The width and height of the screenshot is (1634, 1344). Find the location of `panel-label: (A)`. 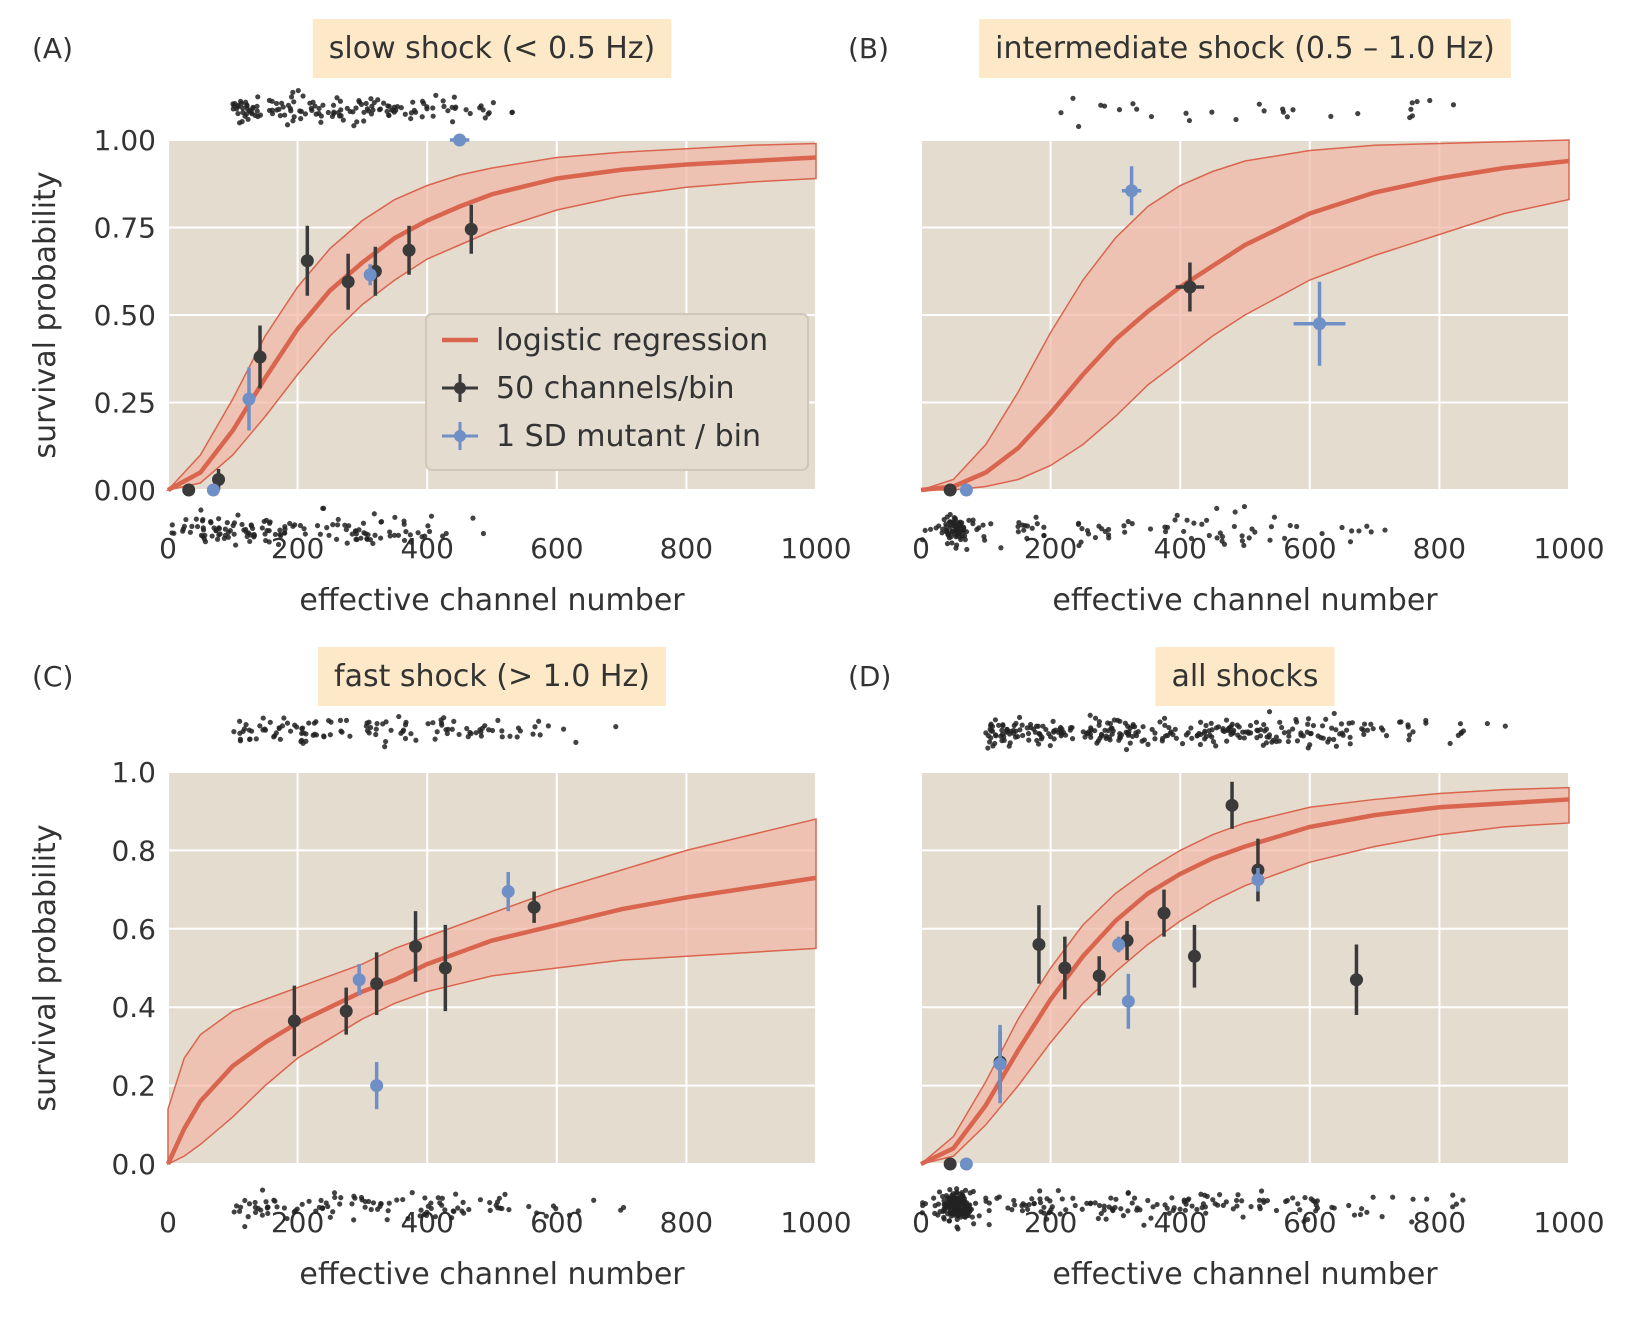

panel-label: (A) is located at coordinates (52, 48).